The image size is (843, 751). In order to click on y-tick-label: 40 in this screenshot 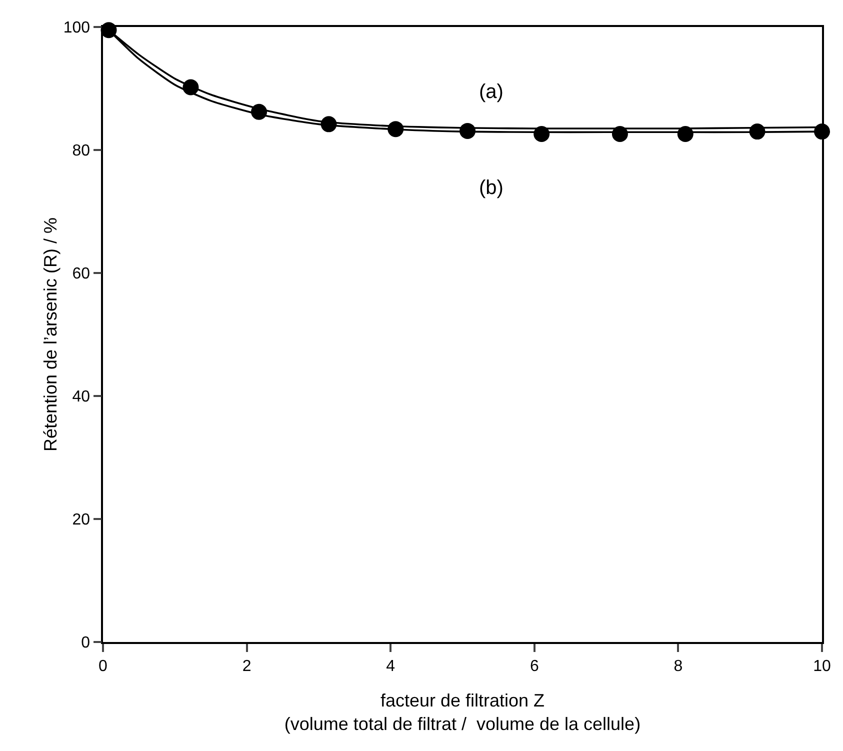, I will do `click(81, 397)`.